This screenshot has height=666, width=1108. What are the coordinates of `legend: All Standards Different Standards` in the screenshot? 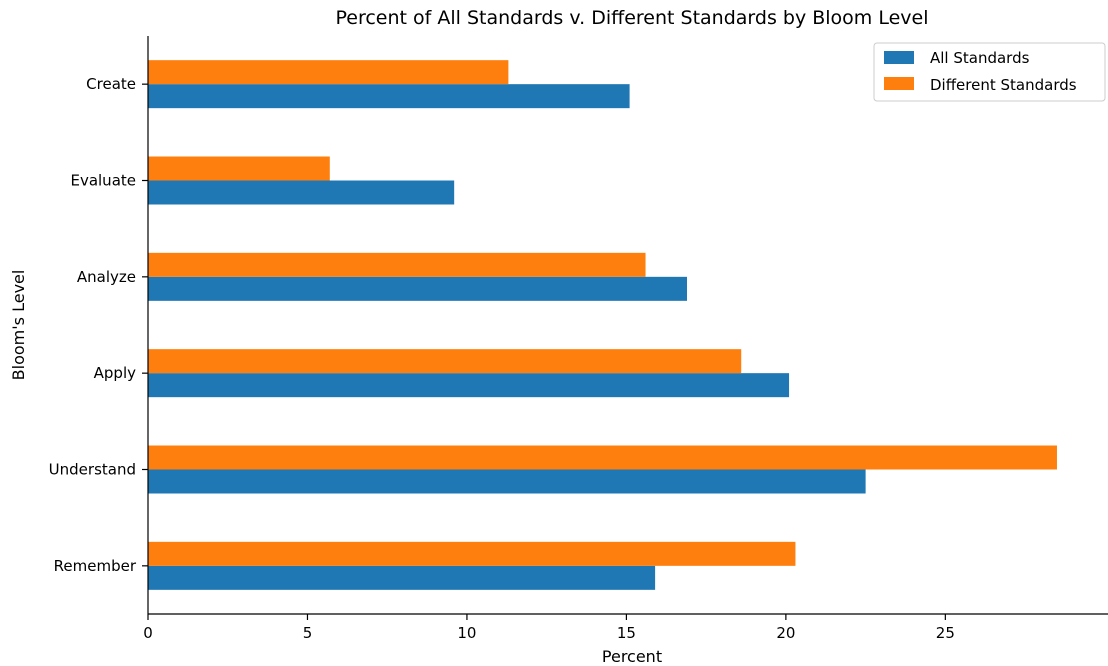 It's located at (989, 72).